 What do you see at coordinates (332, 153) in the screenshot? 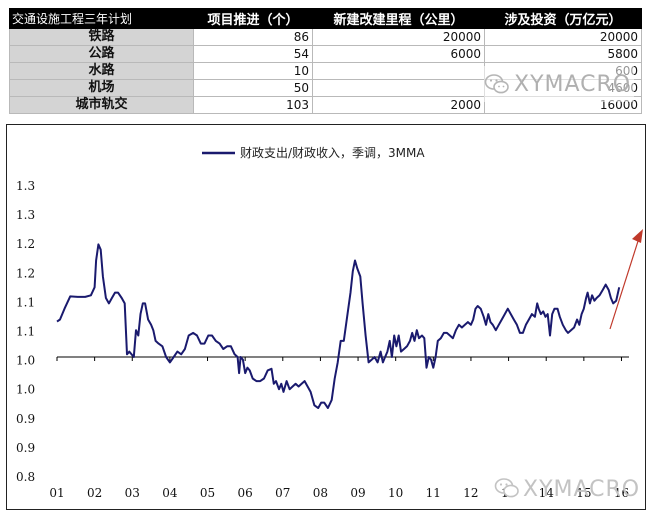
I see `legend-label: 财政支出/财政收入，季调，3MMA` at bounding box center [332, 153].